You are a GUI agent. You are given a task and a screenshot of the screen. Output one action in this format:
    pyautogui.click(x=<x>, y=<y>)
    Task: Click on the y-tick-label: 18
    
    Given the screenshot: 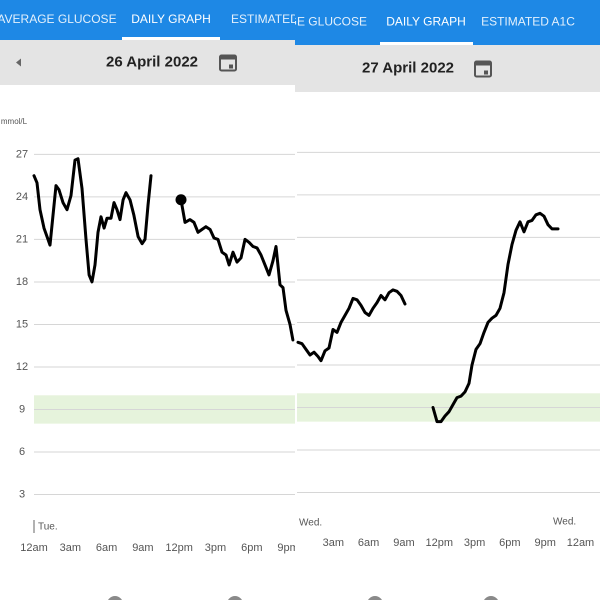 What is the action you would take?
    pyautogui.click(x=22, y=282)
    